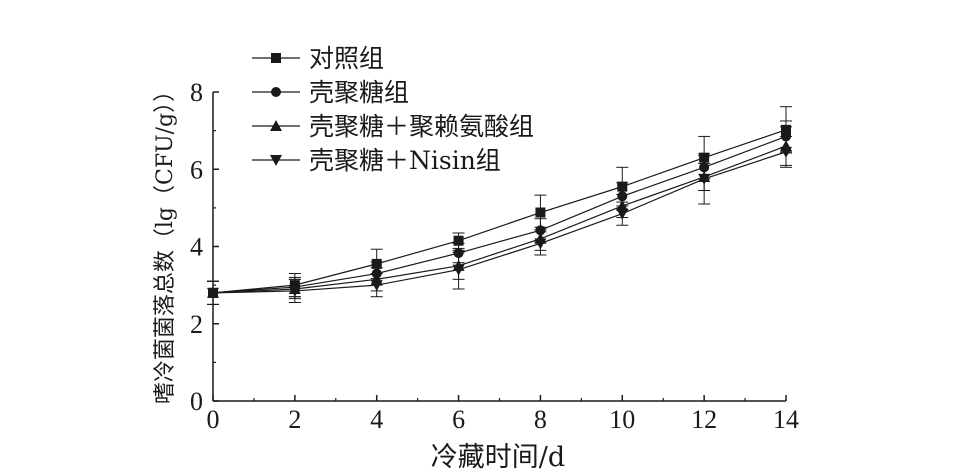 The width and height of the screenshot is (971, 476). What do you see at coordinates (704, 419) in the screenshot?
I see `x-tick-label: 12` at bounding box center [704, 419].